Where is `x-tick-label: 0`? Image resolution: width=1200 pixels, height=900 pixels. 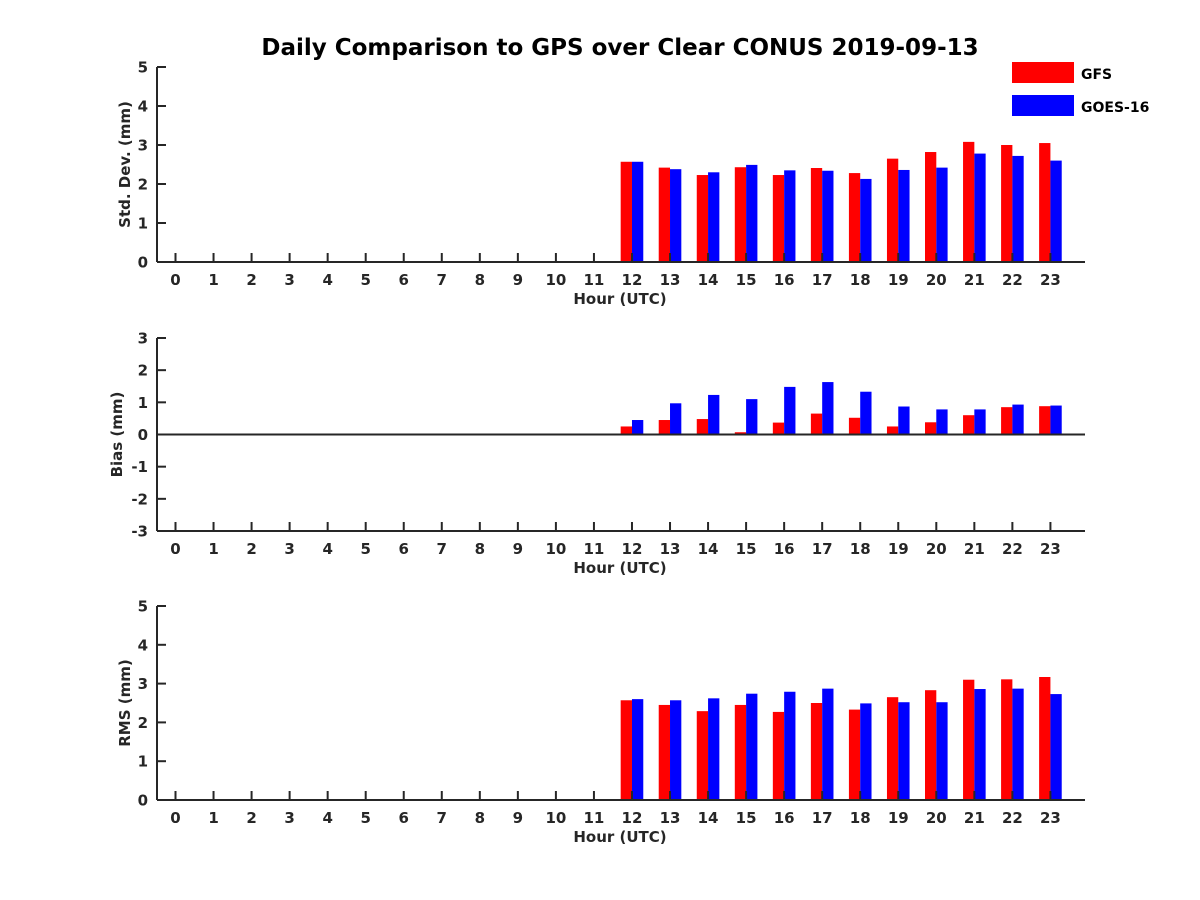
x-tick-label: 0 is located at coordinates (175, 280).